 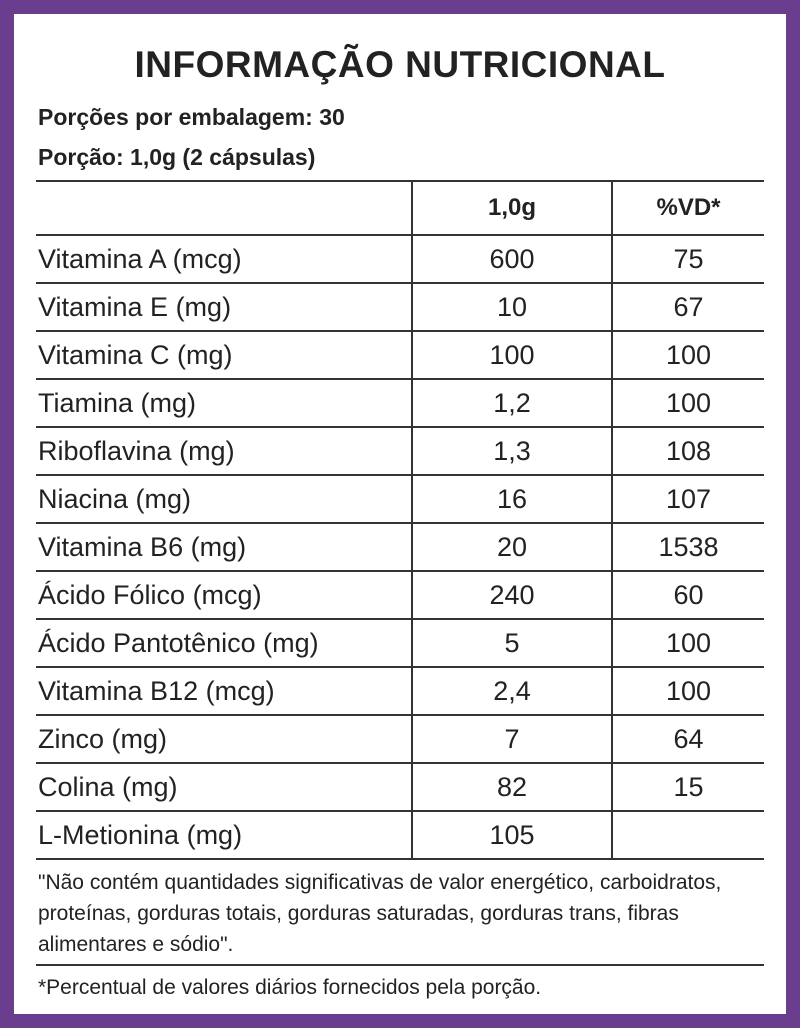 What do you see at coordinates (687, 498) in the screenshot?
I see `nutrient-daily-value: 107` at bounding box center [687, 498].